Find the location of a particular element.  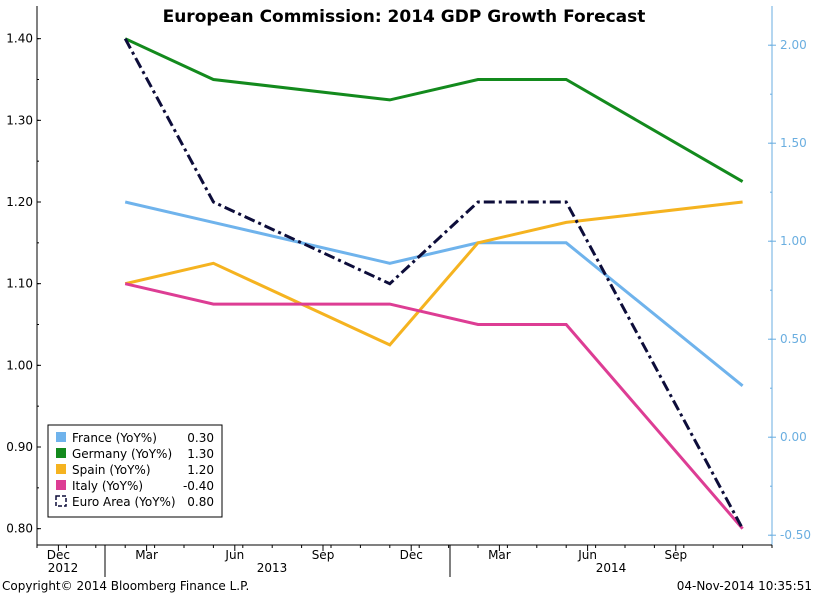

legend-value: 1.20 is located at coordinates (200, 470).